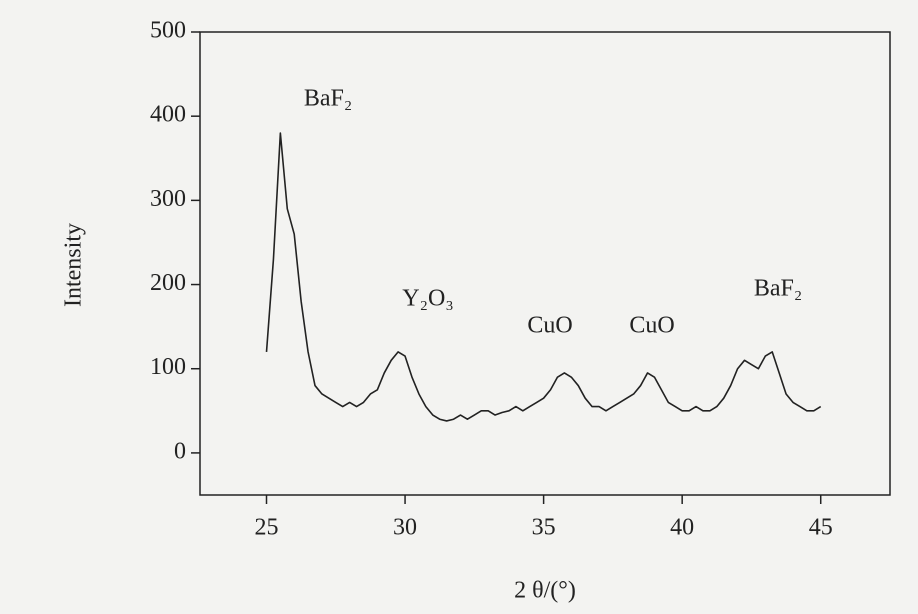 This screenshot has width=918, height=614. I want to click on y-tick-label: 100, so click(168, 367).